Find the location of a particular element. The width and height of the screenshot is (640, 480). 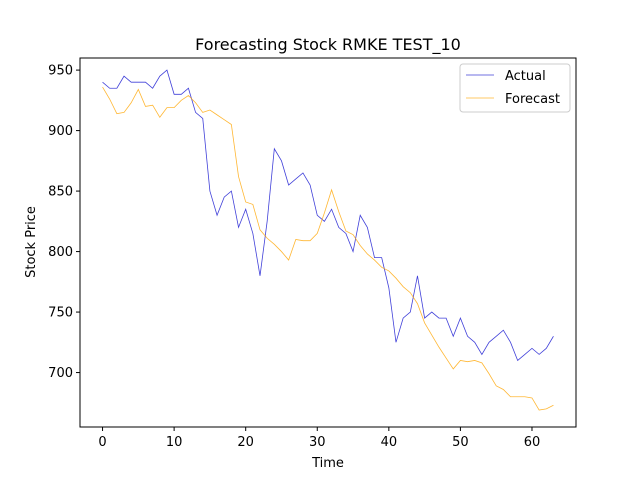

y-axis-label: Stock Price is located at coordinates (31, 242).